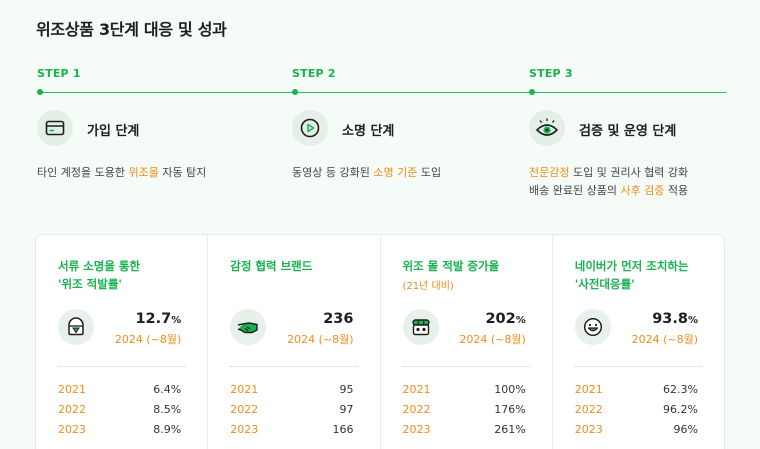  Describe the element at coordinates (636, 409) in the screenshot. I see `history-row: 2022 96.2%` at that location.